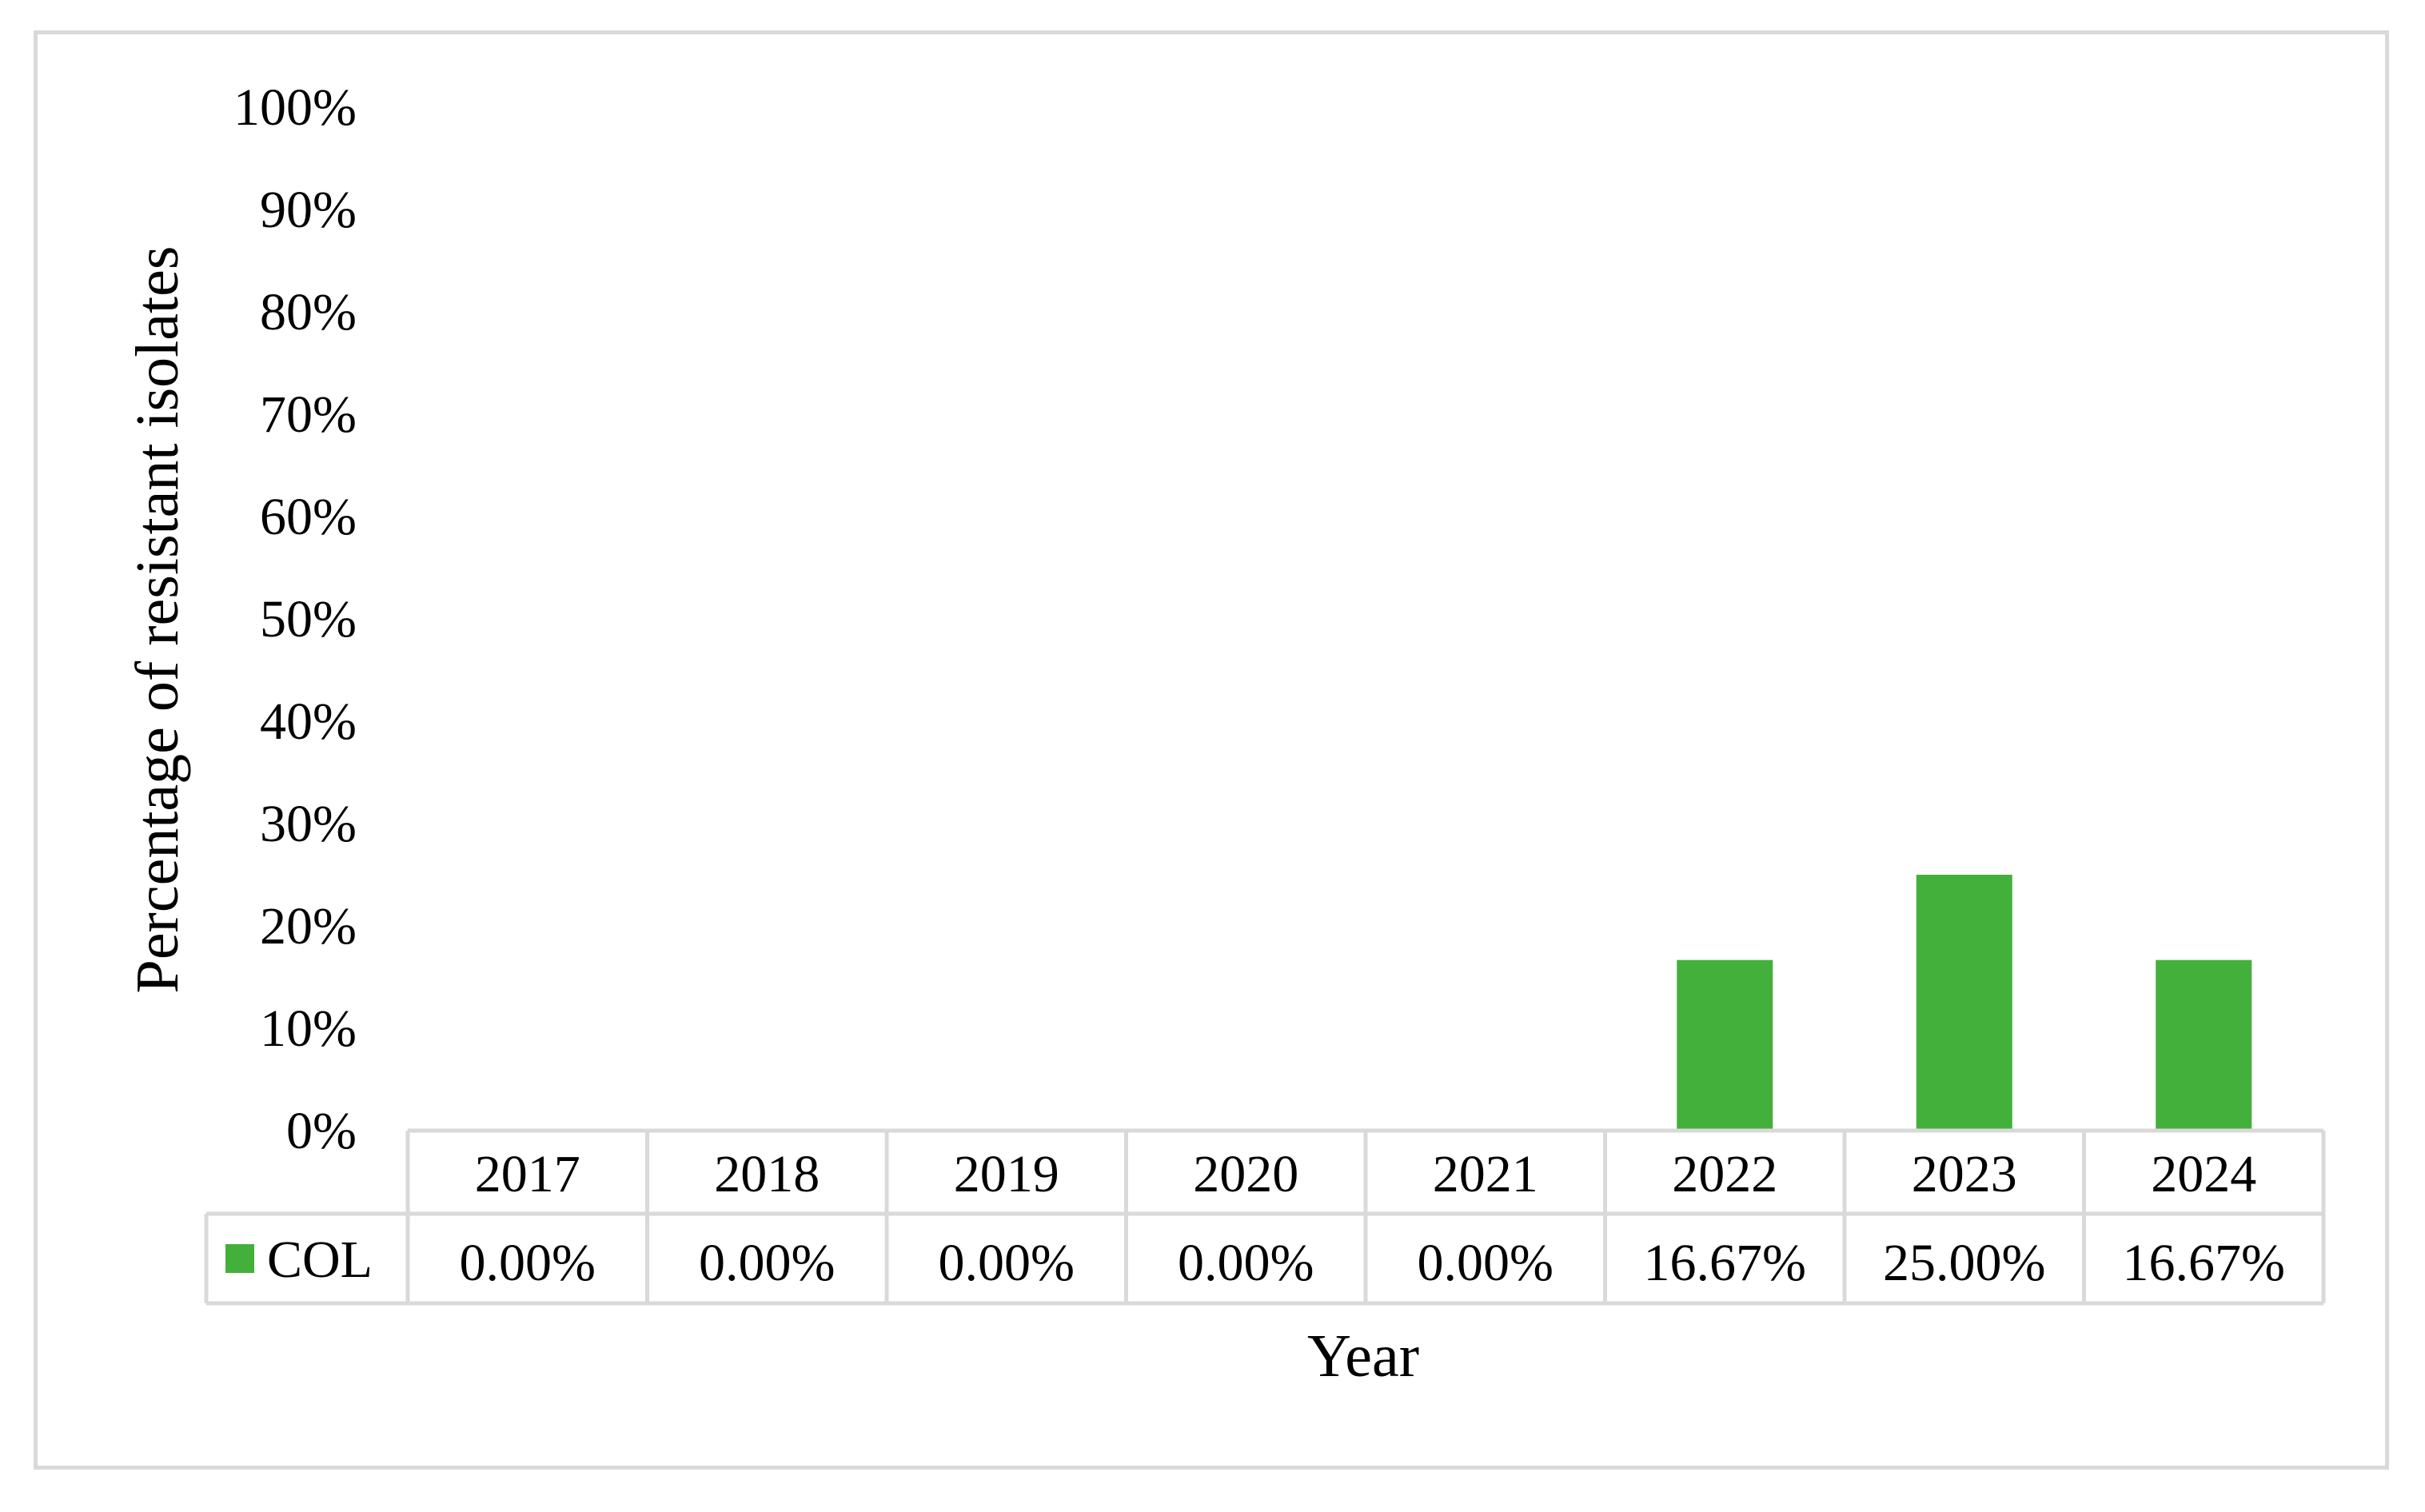 Image resolution: width=2425 pixels, height=1512 pixels. I want to click on y-tick-label: 70%, so click(308, 414).